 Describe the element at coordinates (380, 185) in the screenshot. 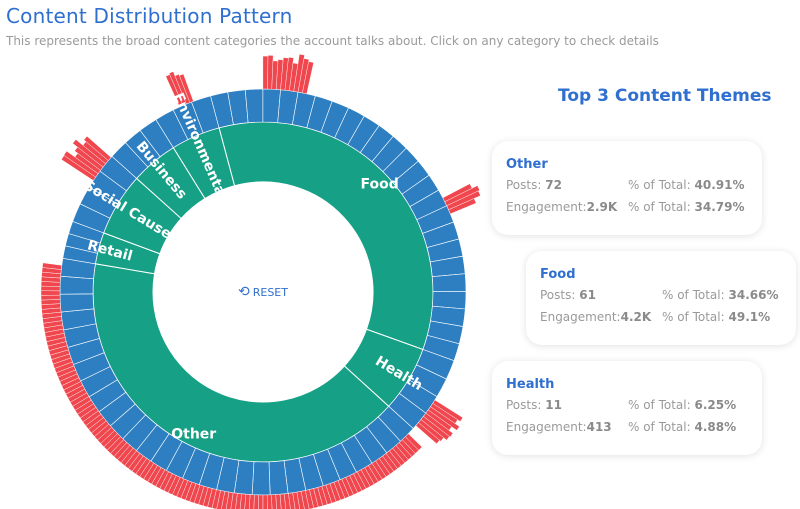

I see `category-label-food: Food` at that location.